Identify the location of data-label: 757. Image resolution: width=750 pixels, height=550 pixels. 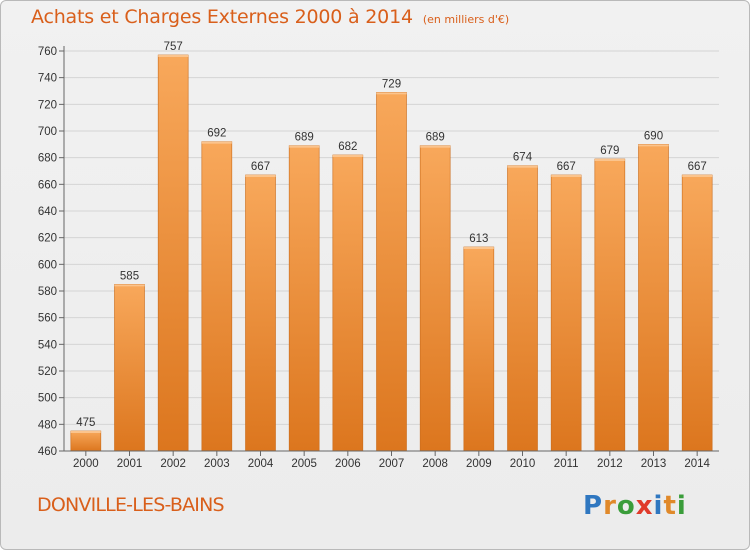
(173, 47).